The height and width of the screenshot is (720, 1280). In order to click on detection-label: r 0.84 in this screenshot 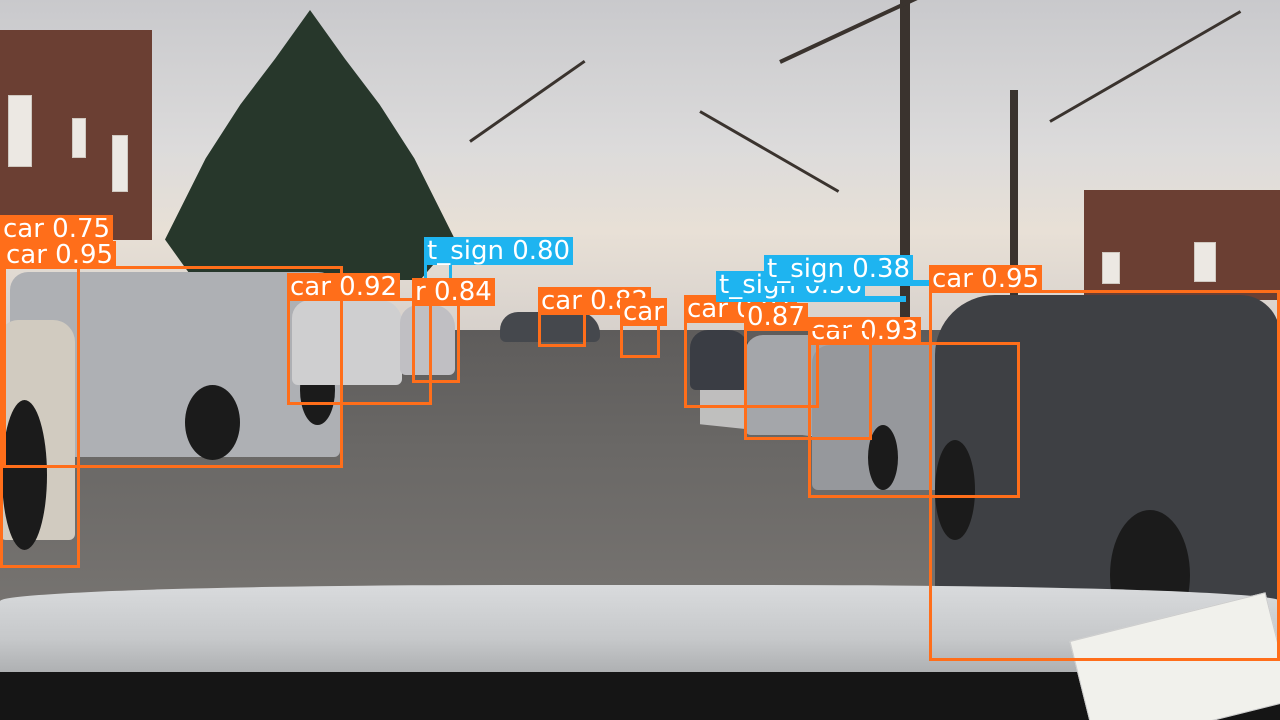, I will do `click(453, 292)`.